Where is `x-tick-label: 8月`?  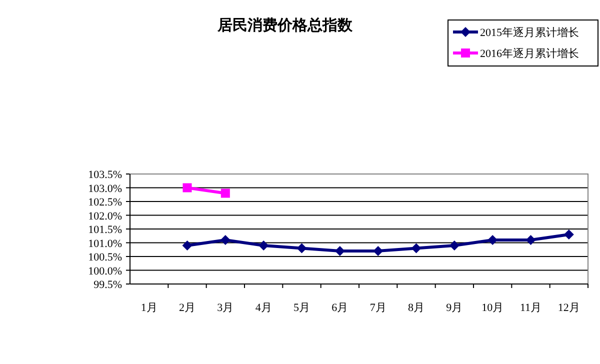
x-tick-label: 8月 is located at coordinates (416, 308).